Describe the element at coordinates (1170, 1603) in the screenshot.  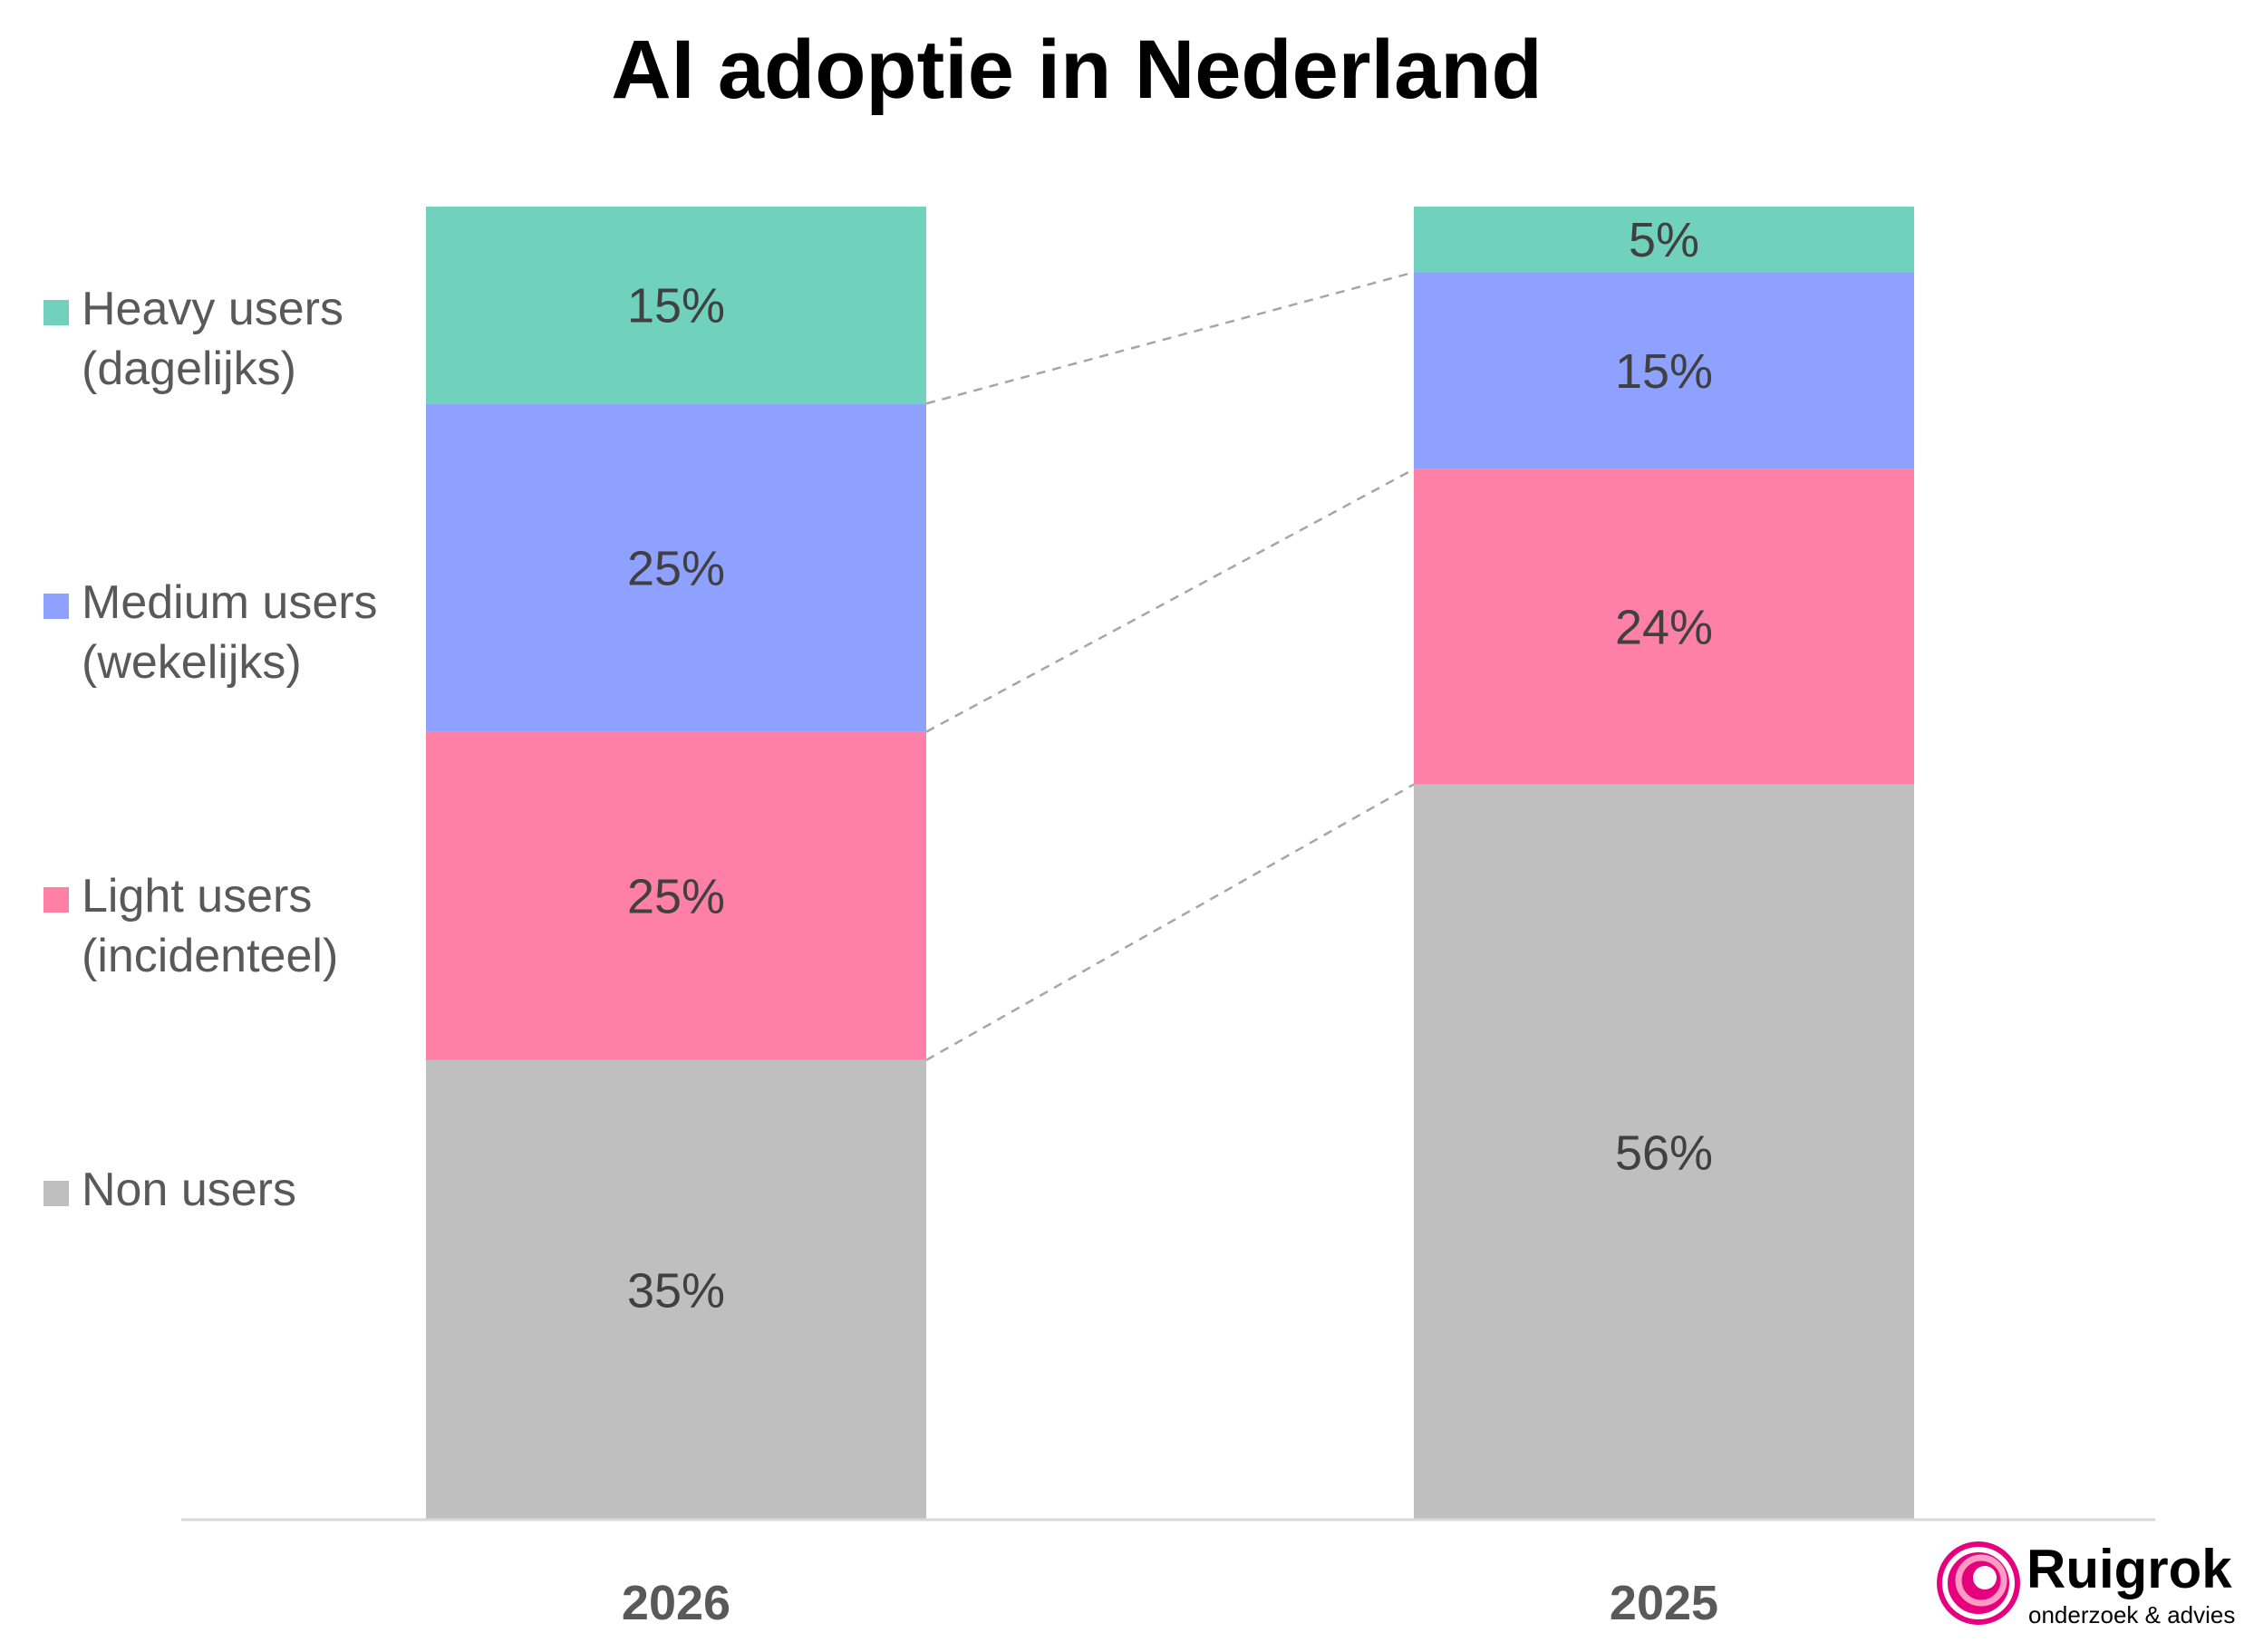
I see `category-labels: 2026 2025` at that location.